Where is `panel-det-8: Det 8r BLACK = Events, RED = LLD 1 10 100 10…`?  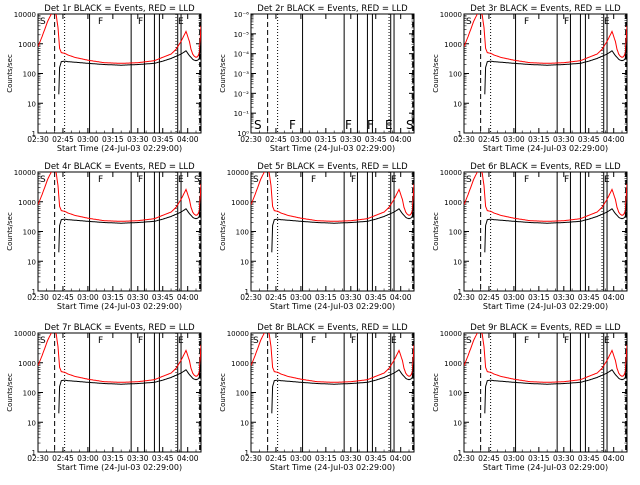
panel-det-8: Det 8r BLACK = Events, RED = LLD 1 10 100 10… is located at coordinates (317, 397).